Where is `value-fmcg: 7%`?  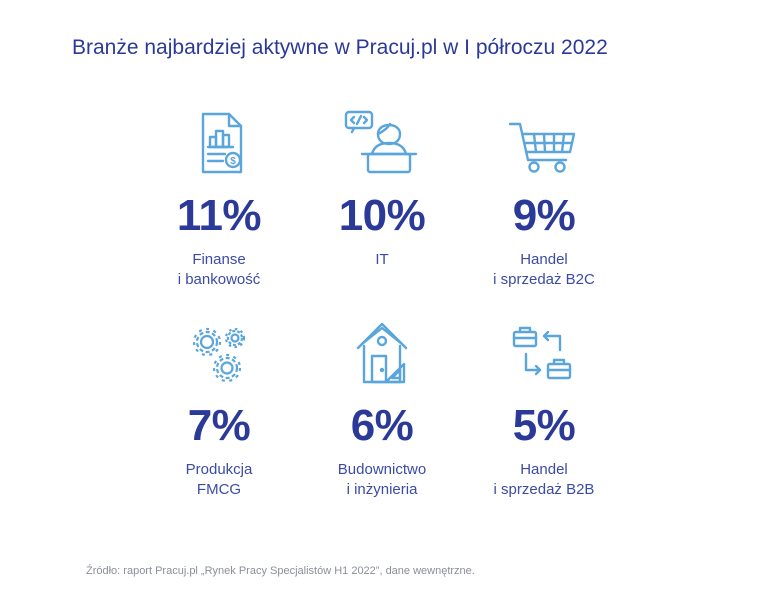 value-fmcg: 7% is located at coordinates (219, 425).